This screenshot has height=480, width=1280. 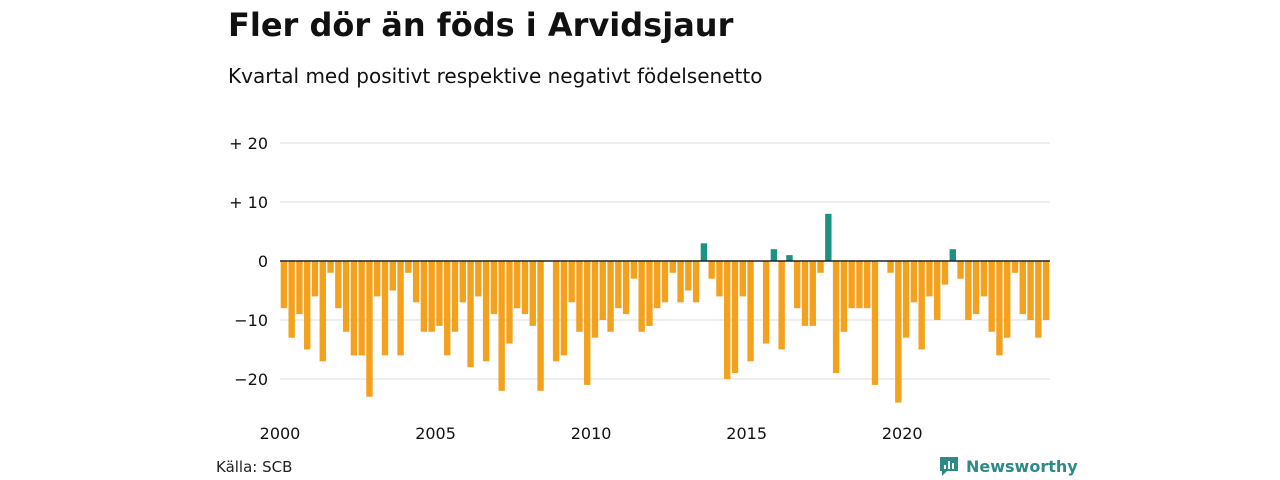 I want to click on newsworthy-icon, so click(x=949, y=466).